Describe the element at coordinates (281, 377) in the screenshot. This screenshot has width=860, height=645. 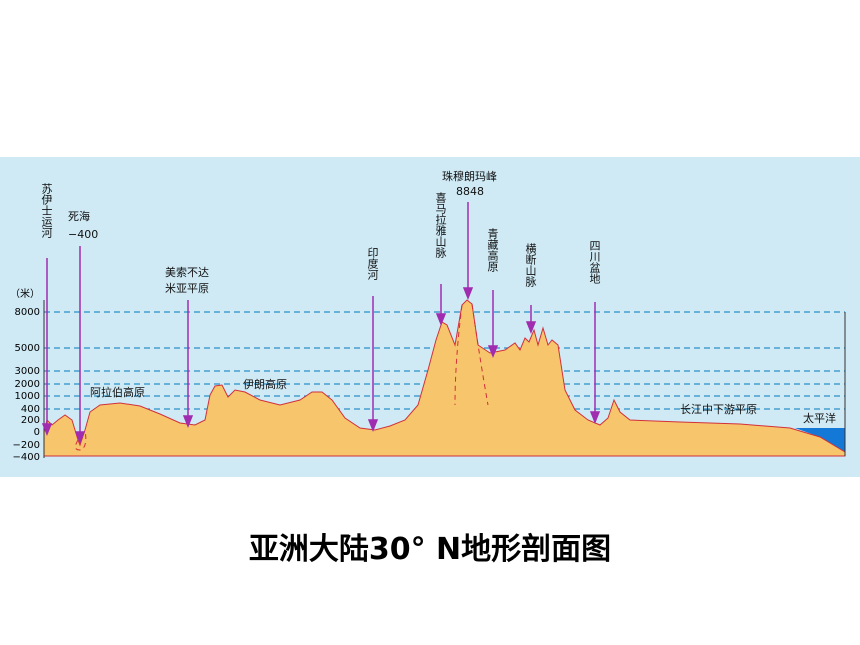
I see `dashed-outlines` at that location.